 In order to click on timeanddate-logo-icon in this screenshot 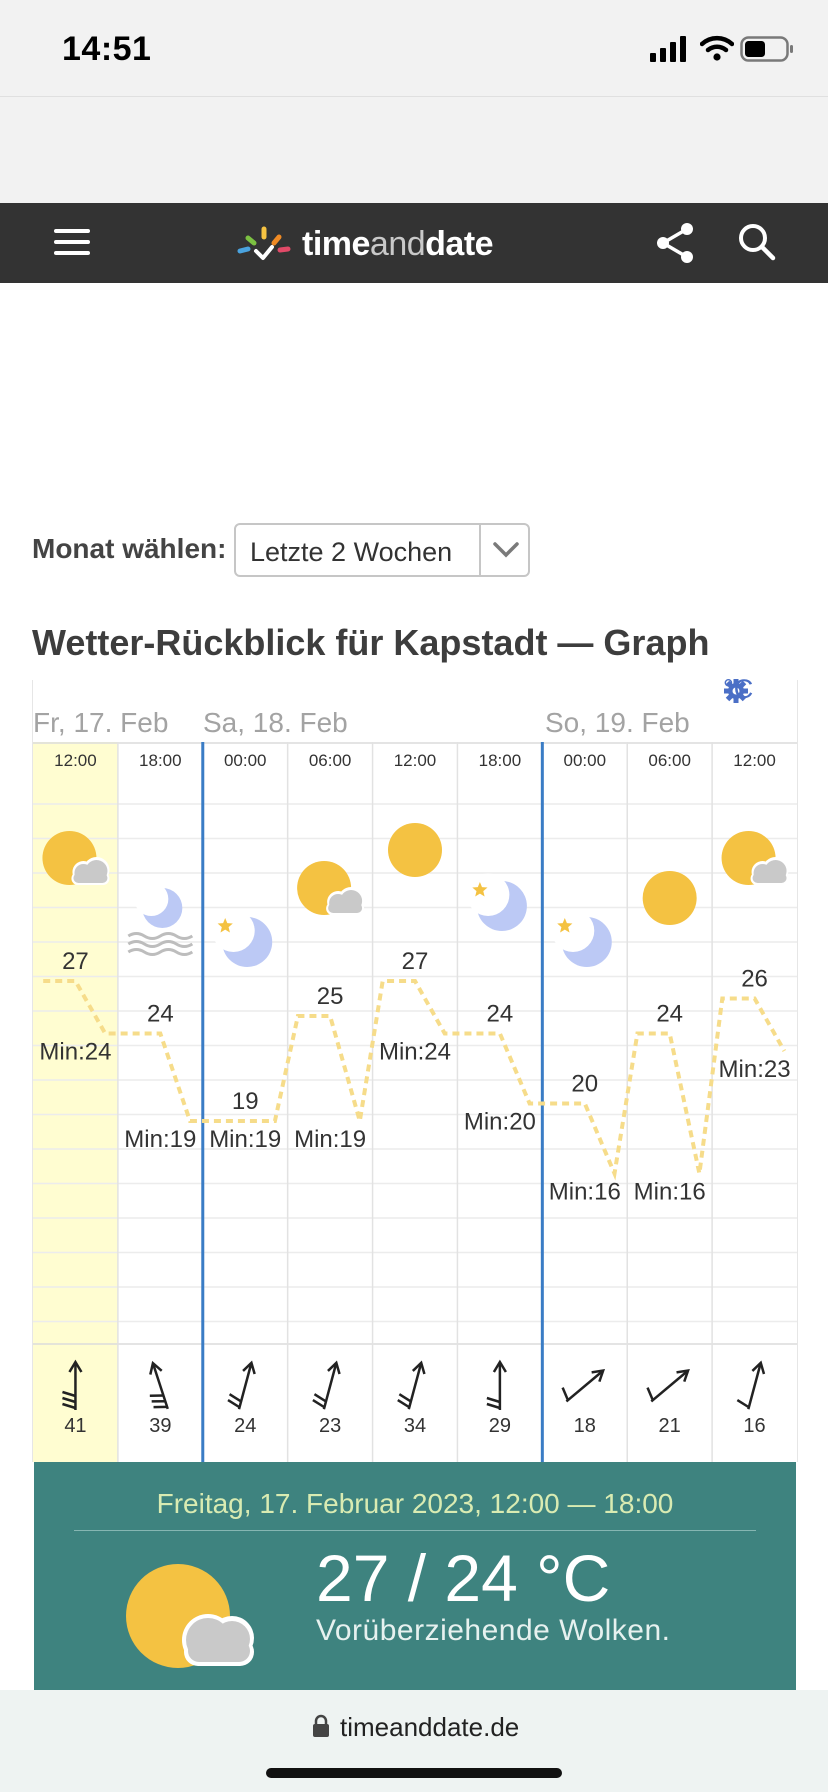, I will do `click(266, 245)`.